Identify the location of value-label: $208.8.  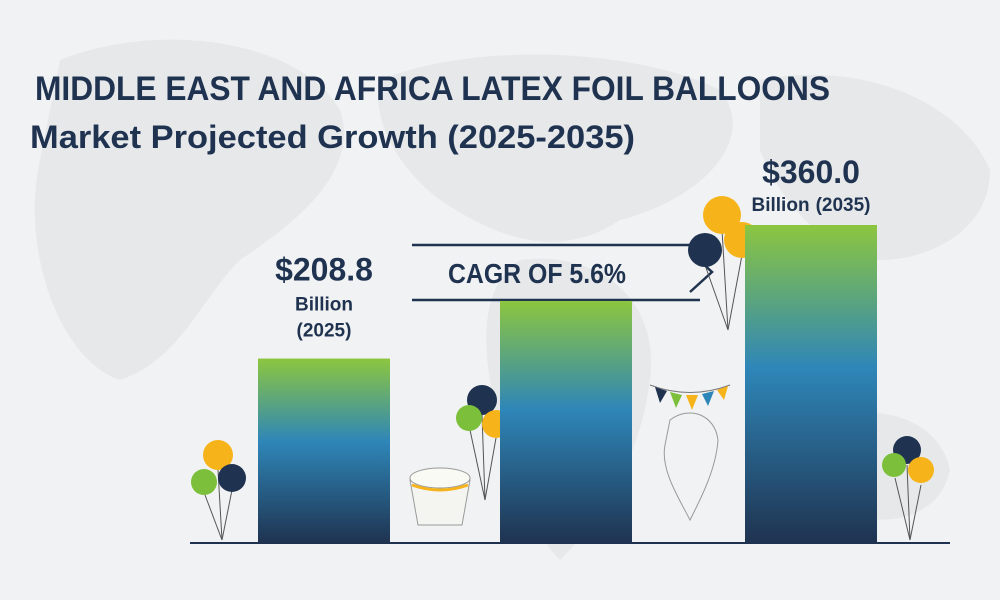
(324, 270).